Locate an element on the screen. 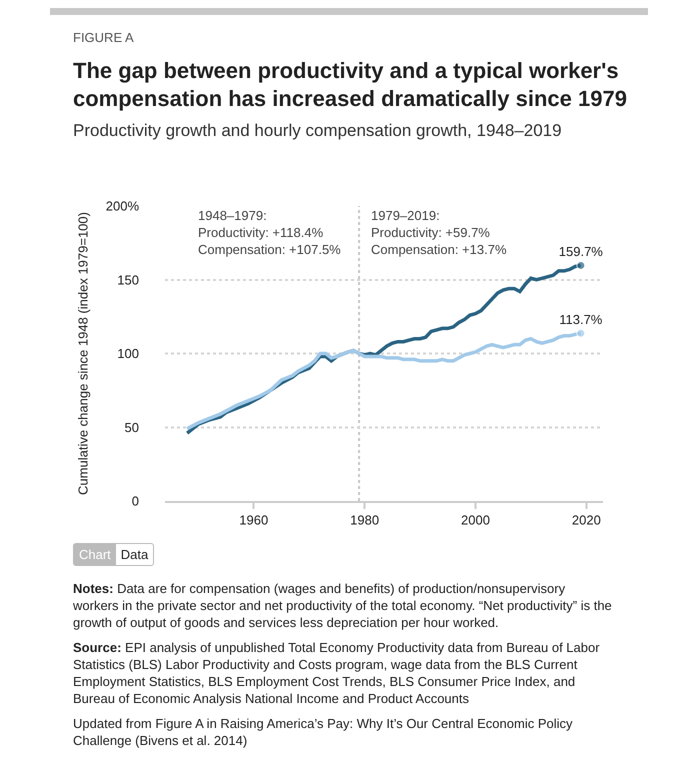  chart-subtitle: Productivity growth and hourly compensation growth, 1948–2019 is located at coordinates (318, 131).